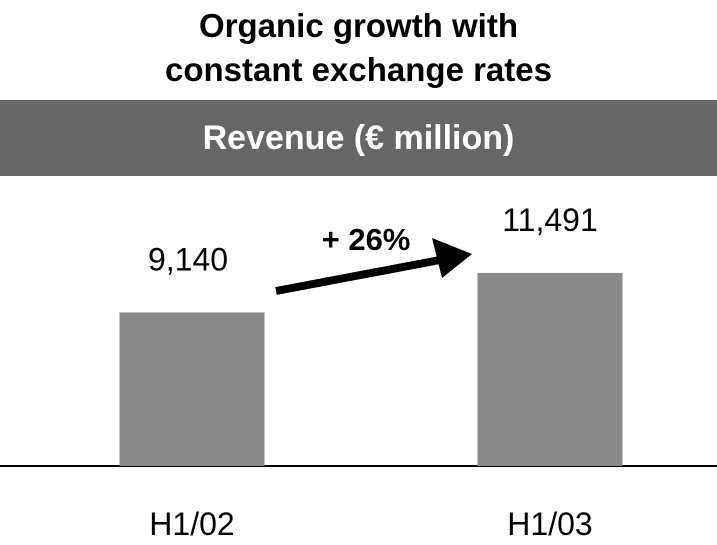  I want to click on arrow-shaft, so click(358, 275).